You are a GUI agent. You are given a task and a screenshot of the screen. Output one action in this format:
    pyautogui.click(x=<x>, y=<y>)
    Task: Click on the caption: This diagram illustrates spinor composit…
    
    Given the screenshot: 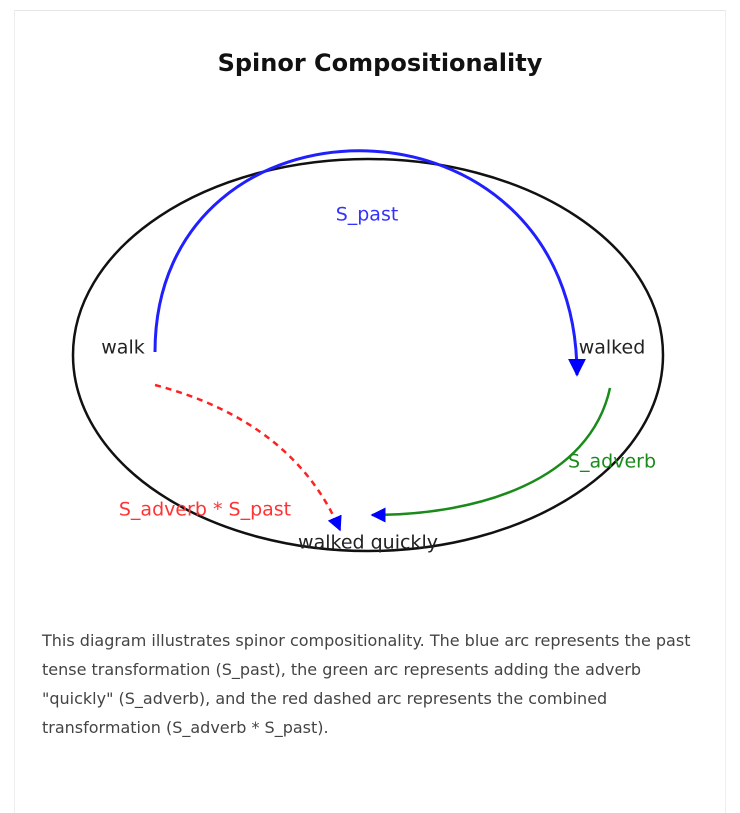 What is the action you would take?
    pyautogui.click(x=366, y=684)
    